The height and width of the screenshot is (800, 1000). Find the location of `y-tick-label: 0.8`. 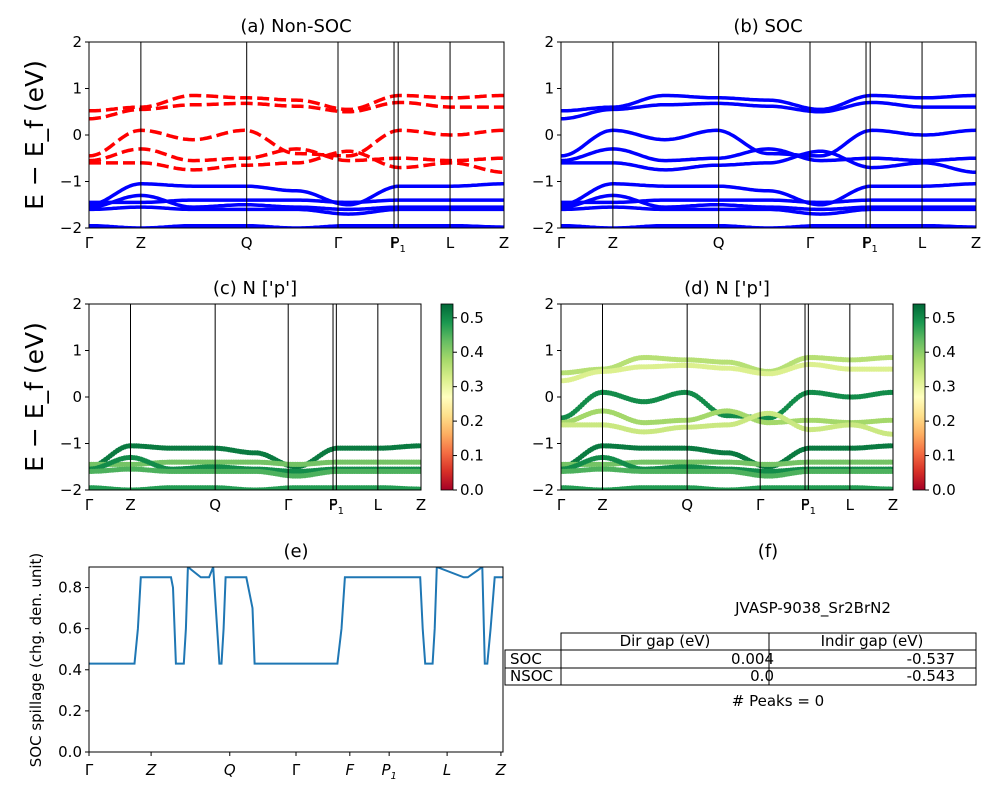

y-tick-label: 0.8 is located at coordinates (70, 588).